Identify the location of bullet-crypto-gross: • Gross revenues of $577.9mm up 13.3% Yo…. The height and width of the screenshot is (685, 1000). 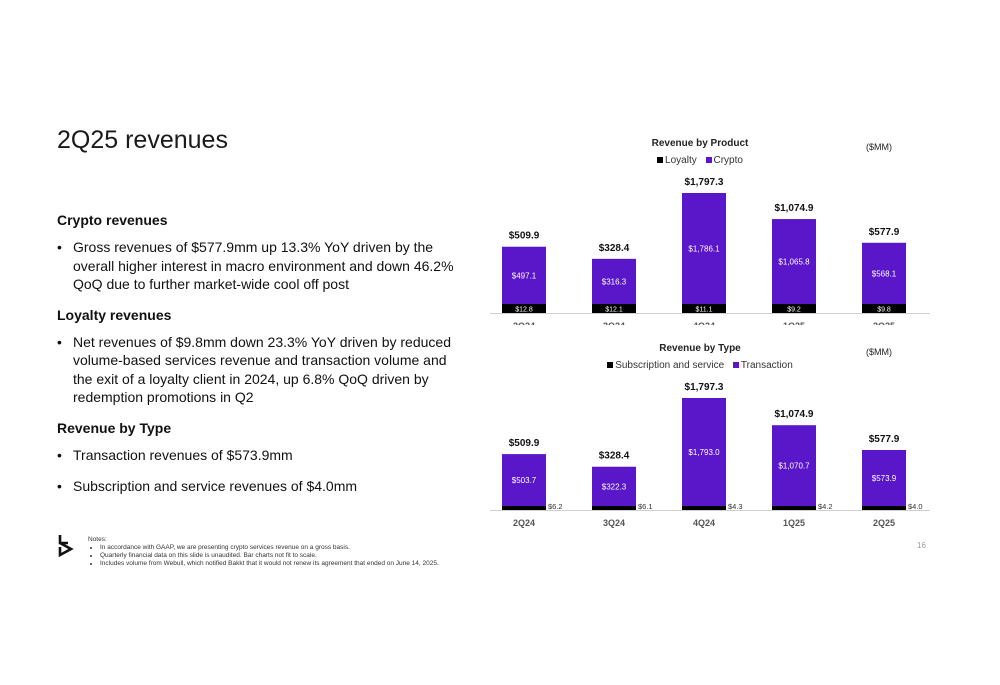
(259, 266).